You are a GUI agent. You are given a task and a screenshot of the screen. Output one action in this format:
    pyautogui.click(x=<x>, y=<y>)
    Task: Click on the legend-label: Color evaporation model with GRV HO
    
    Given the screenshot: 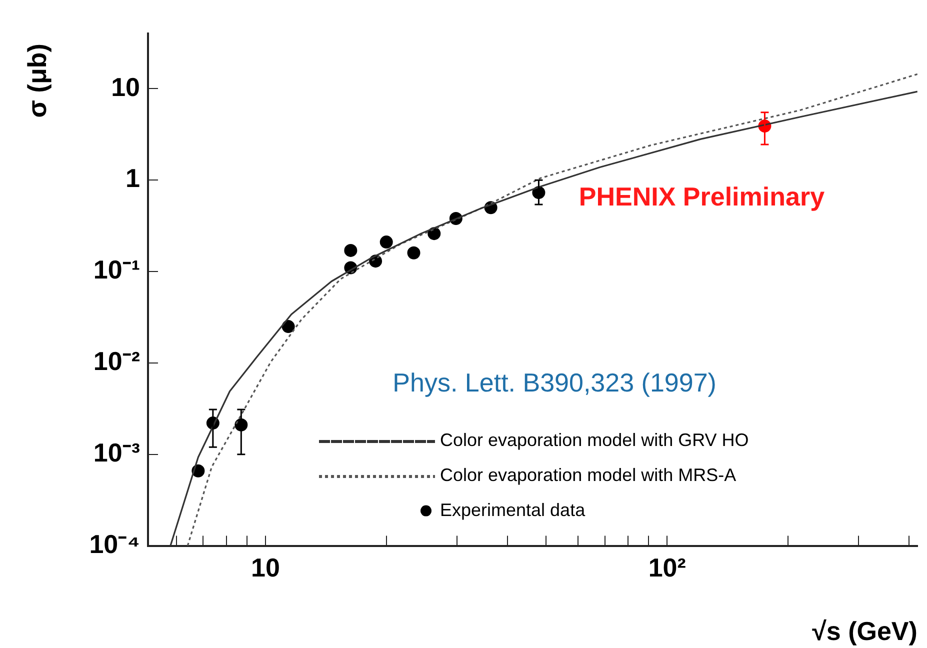 What is the action you would take?
    pyautogui.click(x=594, y=440)
    